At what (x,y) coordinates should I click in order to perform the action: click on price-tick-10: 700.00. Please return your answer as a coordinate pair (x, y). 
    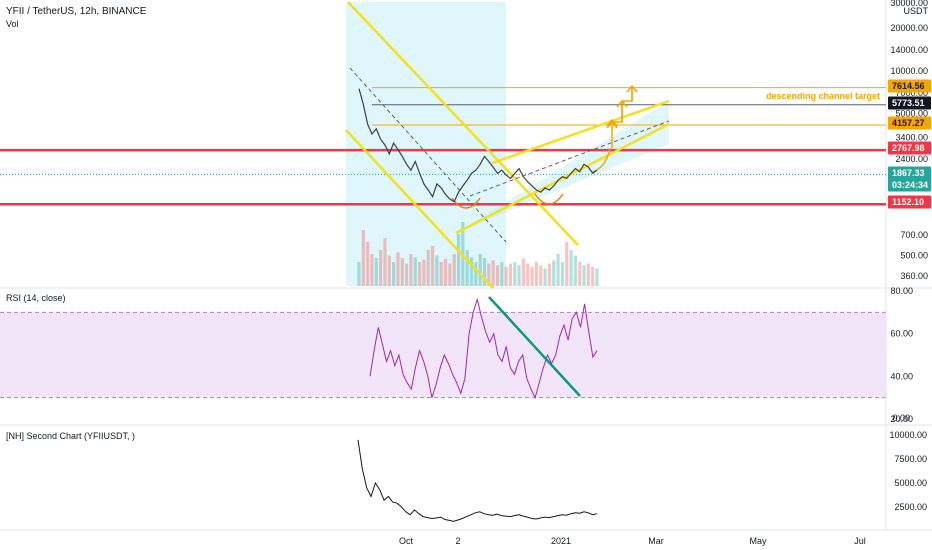
    Looking at the image, I should click on (914, 235).